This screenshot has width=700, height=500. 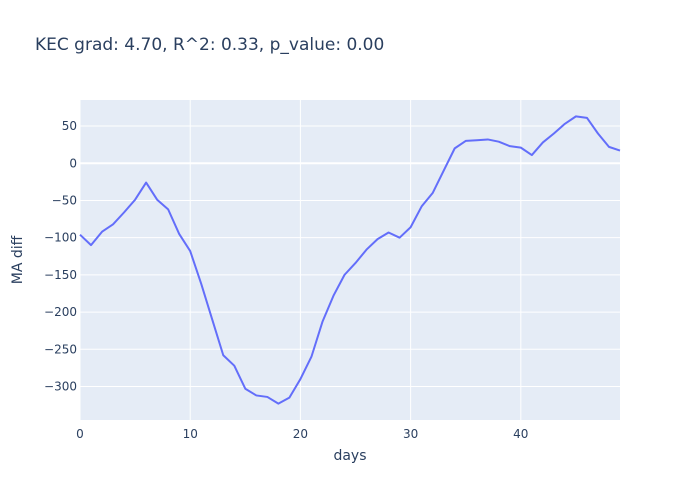 I want to click on x-tick-label: 20, so click(x=300, y=434).